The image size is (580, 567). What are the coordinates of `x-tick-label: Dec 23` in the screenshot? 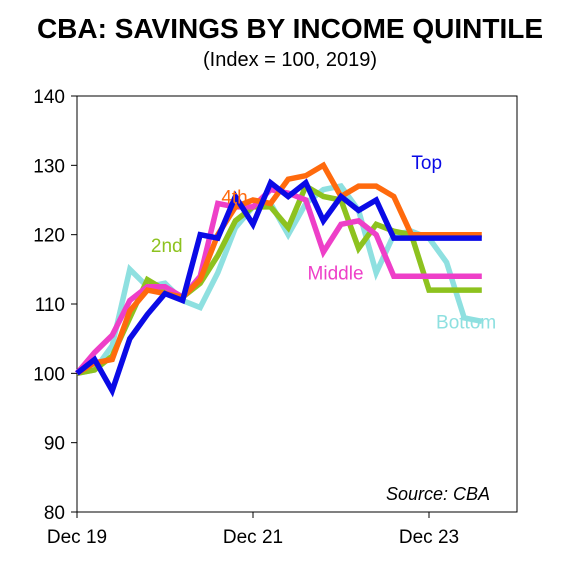 It's located at (429, 537).